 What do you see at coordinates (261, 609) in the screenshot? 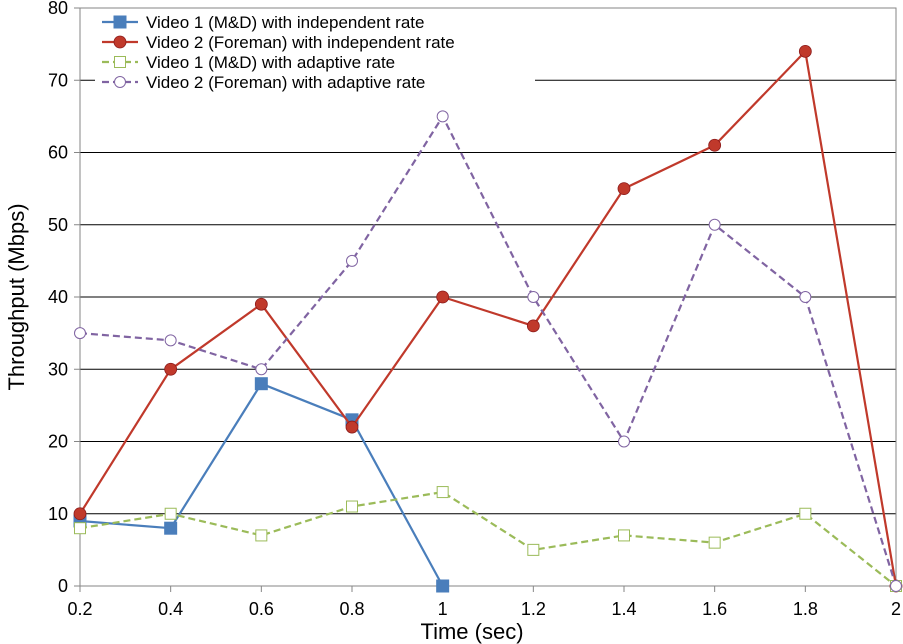
I see `x-tick-label: 0.6` at bounding box center [261, 609].